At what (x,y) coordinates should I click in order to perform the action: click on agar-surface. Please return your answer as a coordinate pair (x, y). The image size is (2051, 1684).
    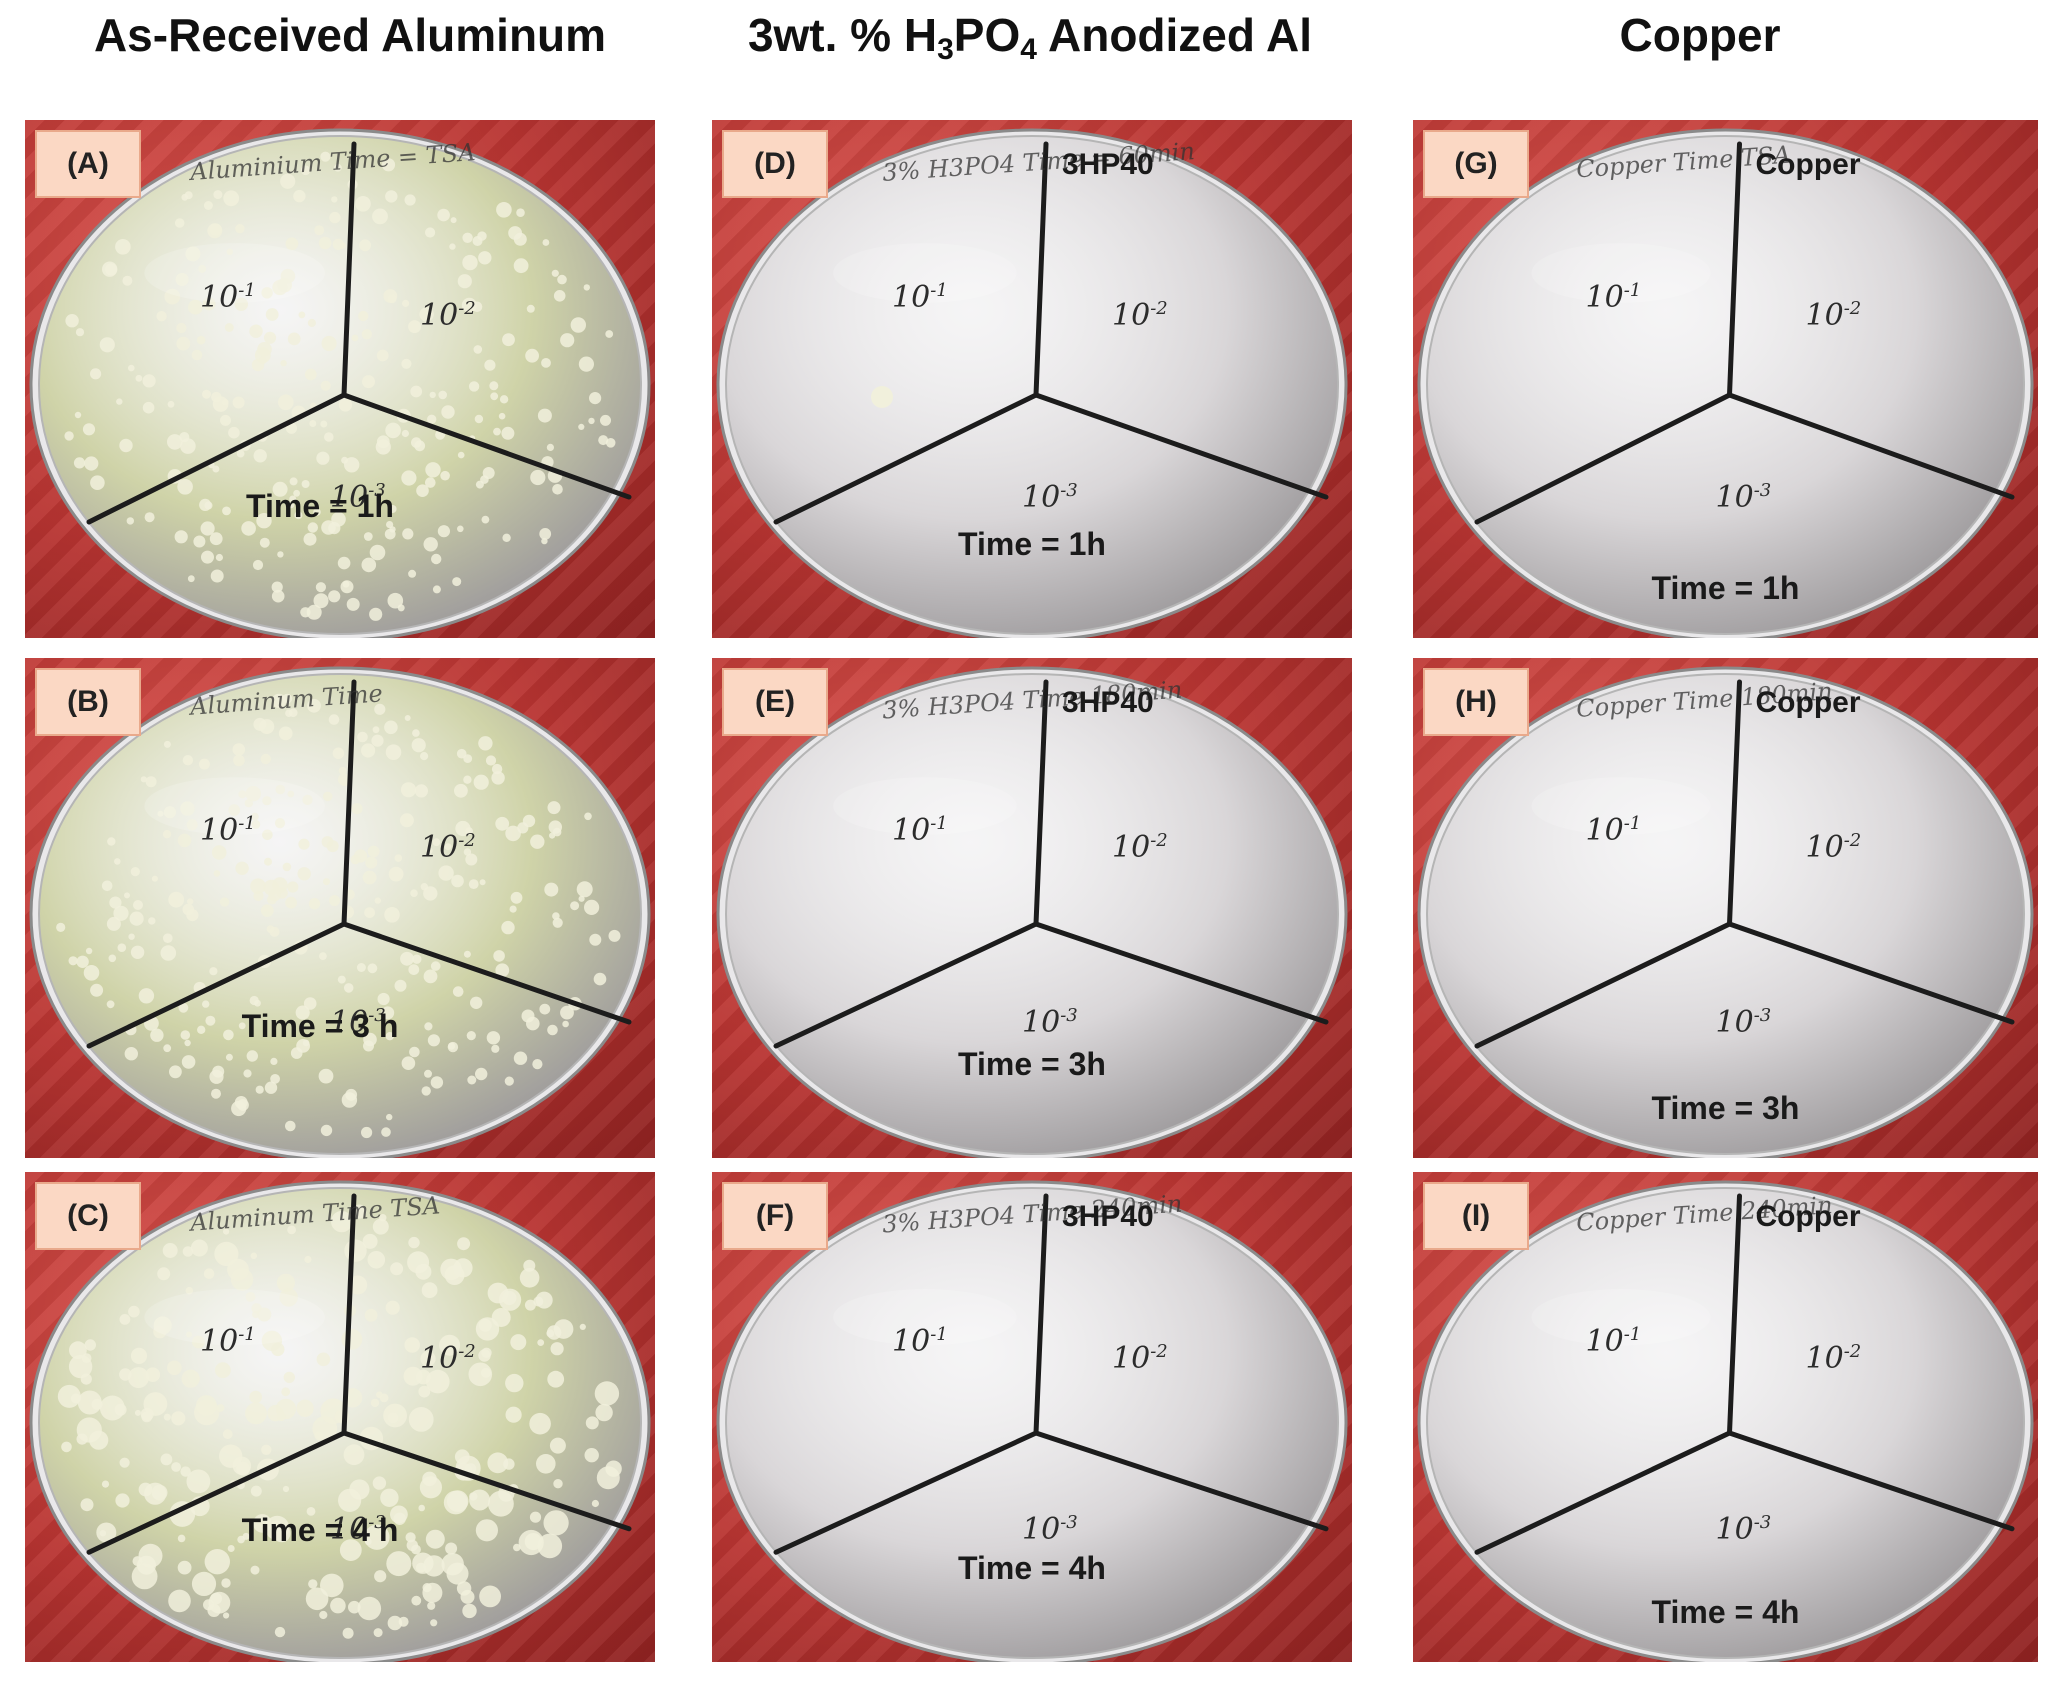
    Looking at the image, I should click on (1032, 1423).